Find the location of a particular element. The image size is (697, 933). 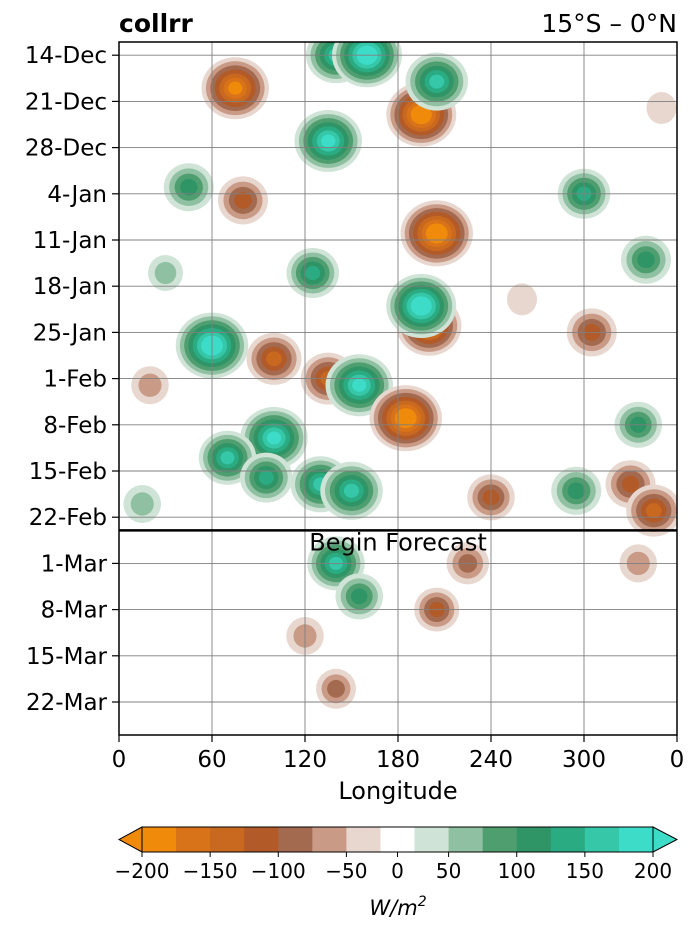

colorbar-tick-label: −200 is located at coordinates (142, 871).